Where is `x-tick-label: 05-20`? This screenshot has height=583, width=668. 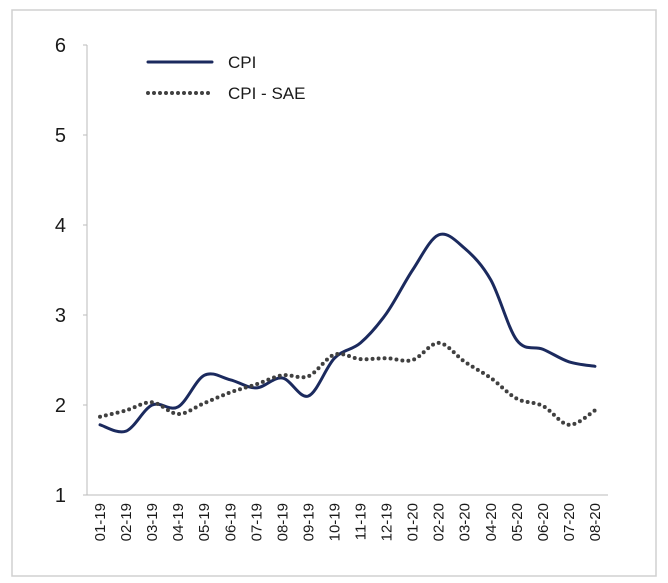
x-tick-label: 05-20 is located at coordinates (517, 522).